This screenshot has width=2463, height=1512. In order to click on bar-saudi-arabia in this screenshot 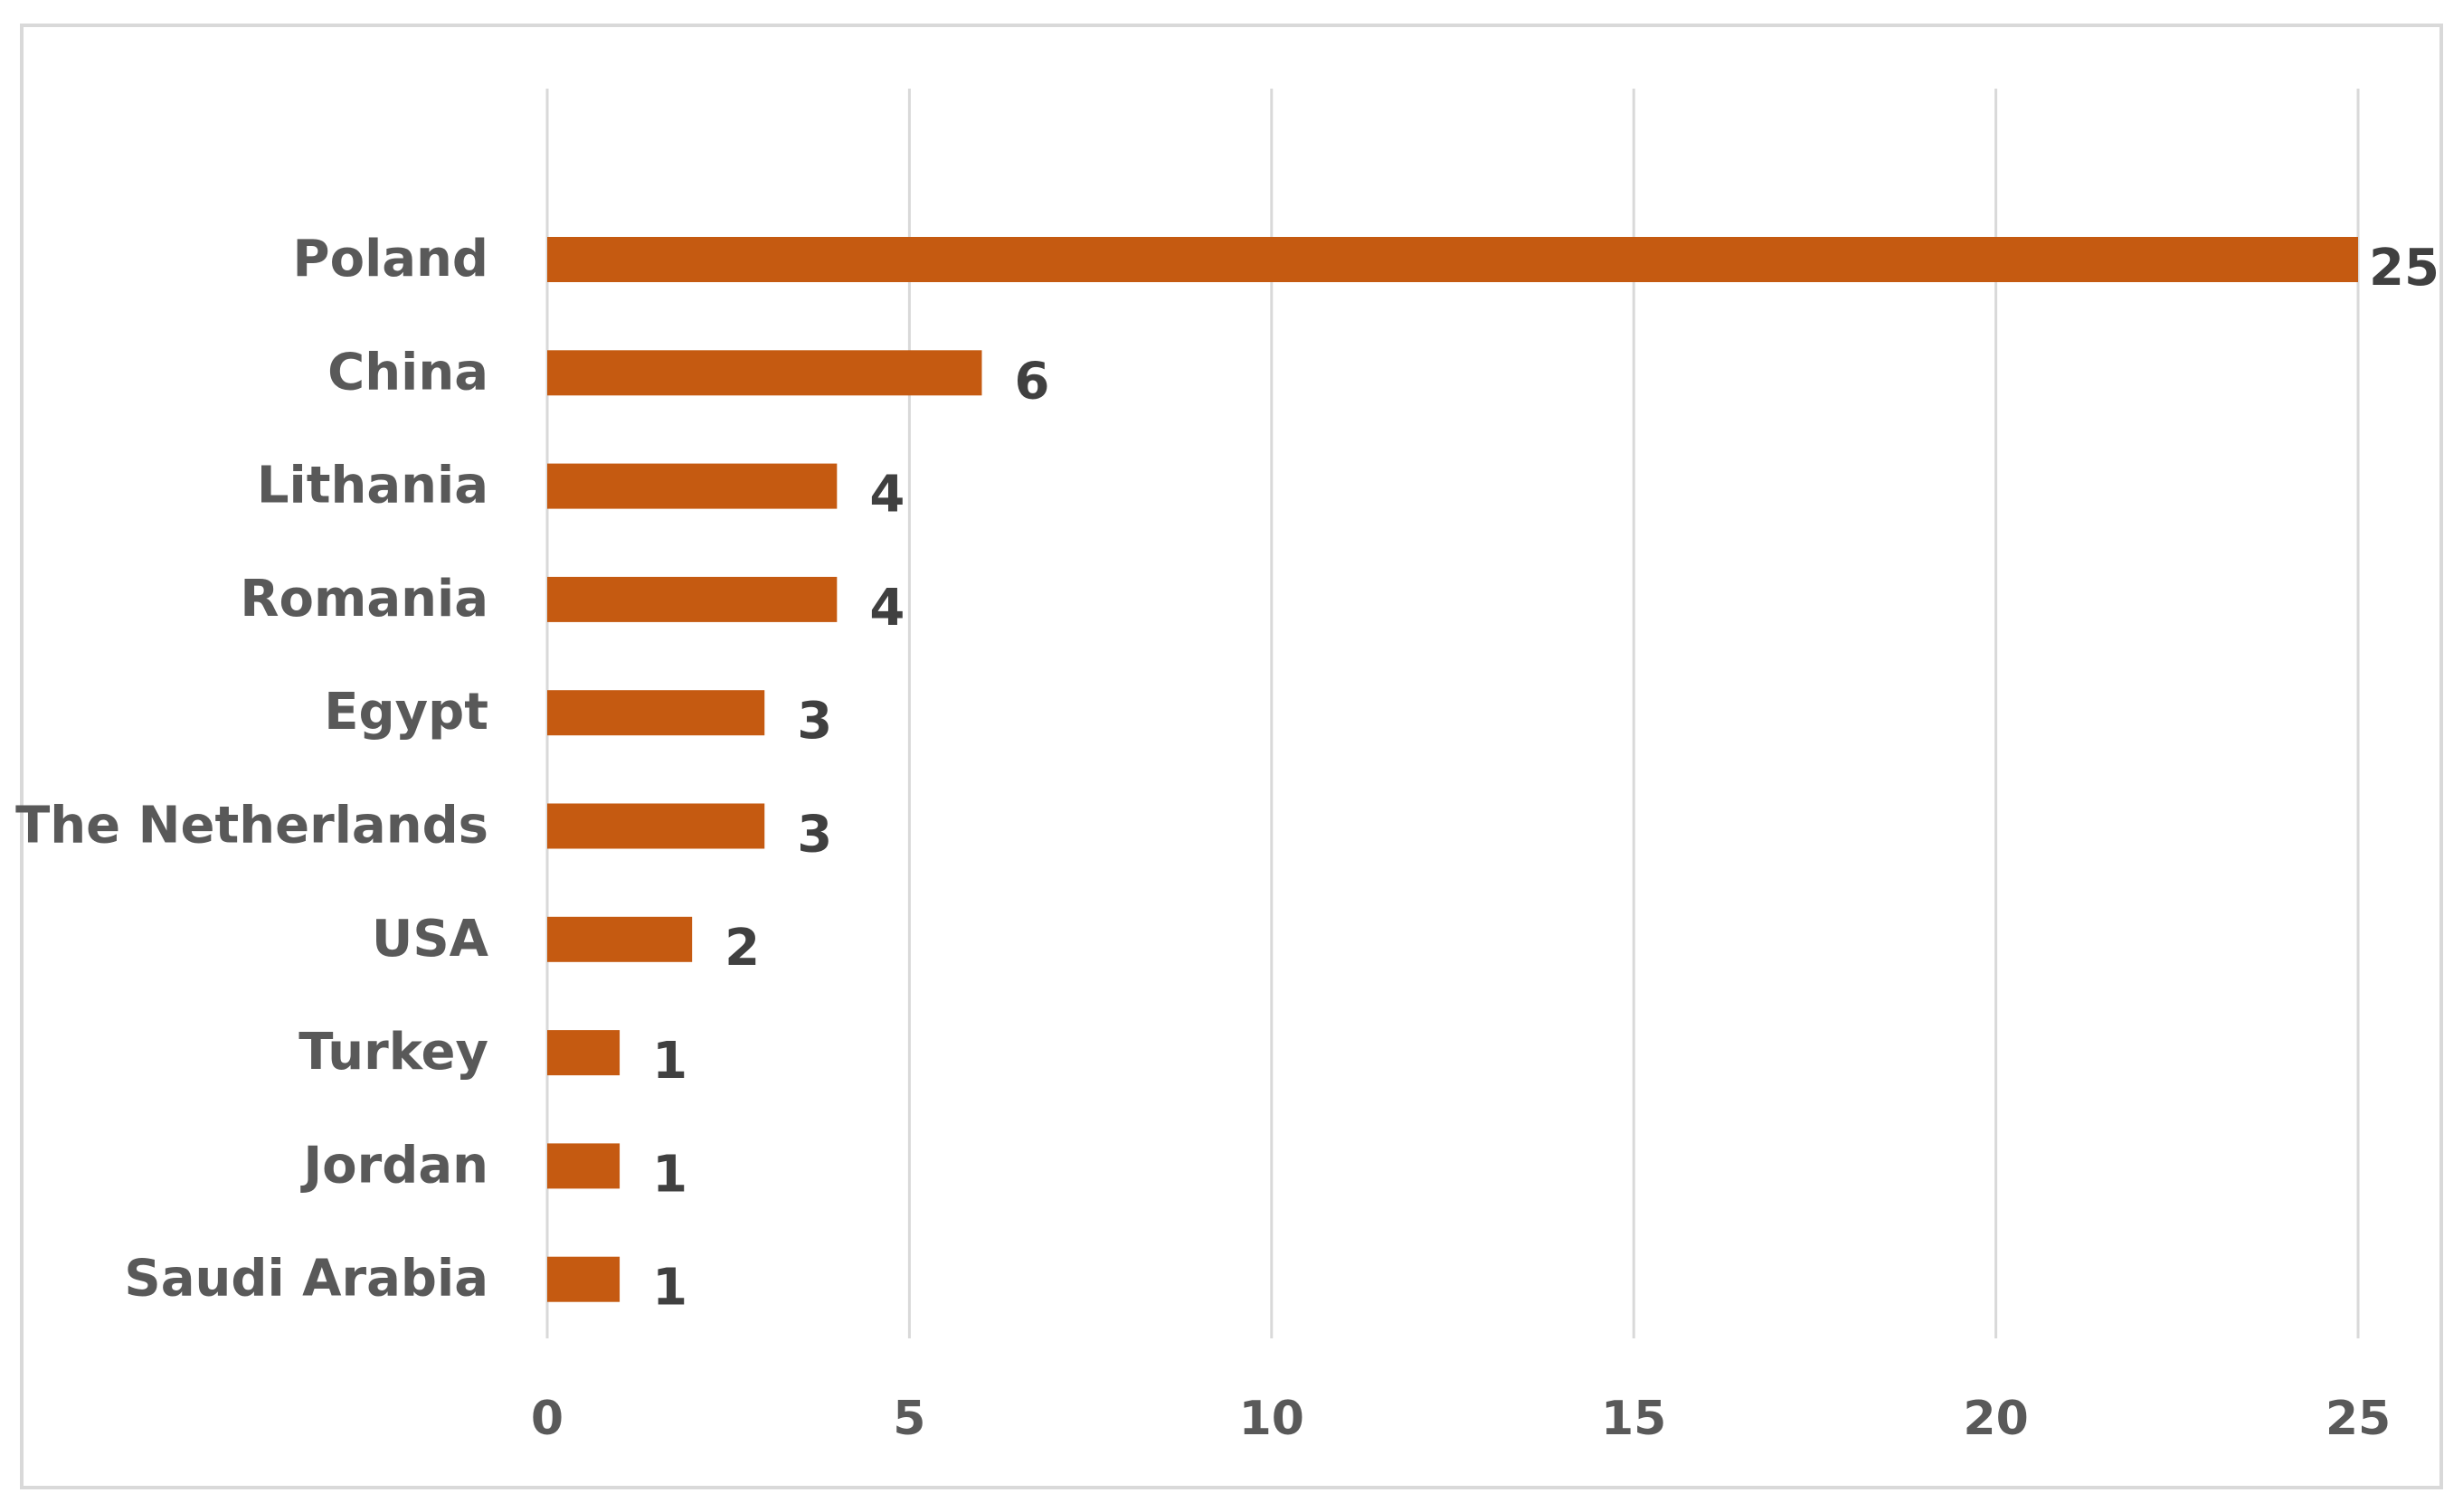, I will do `click(583, 1279)`.